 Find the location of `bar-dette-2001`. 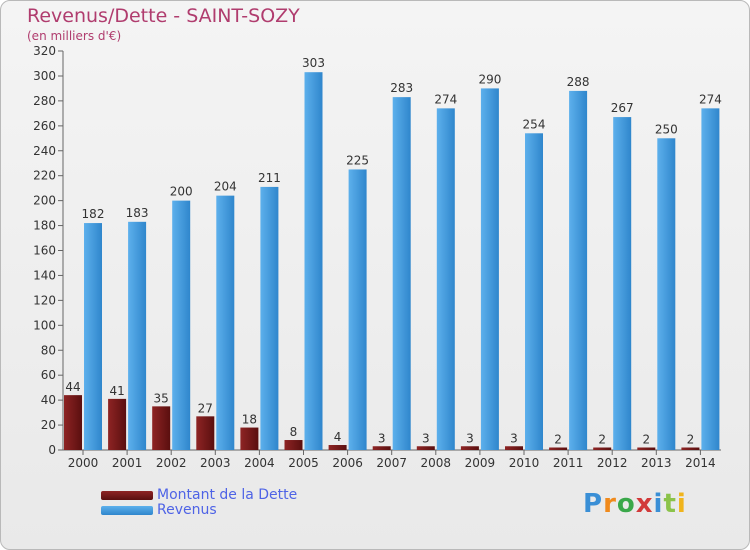

bar-dette-2001 is located at coordinates (117, 424).